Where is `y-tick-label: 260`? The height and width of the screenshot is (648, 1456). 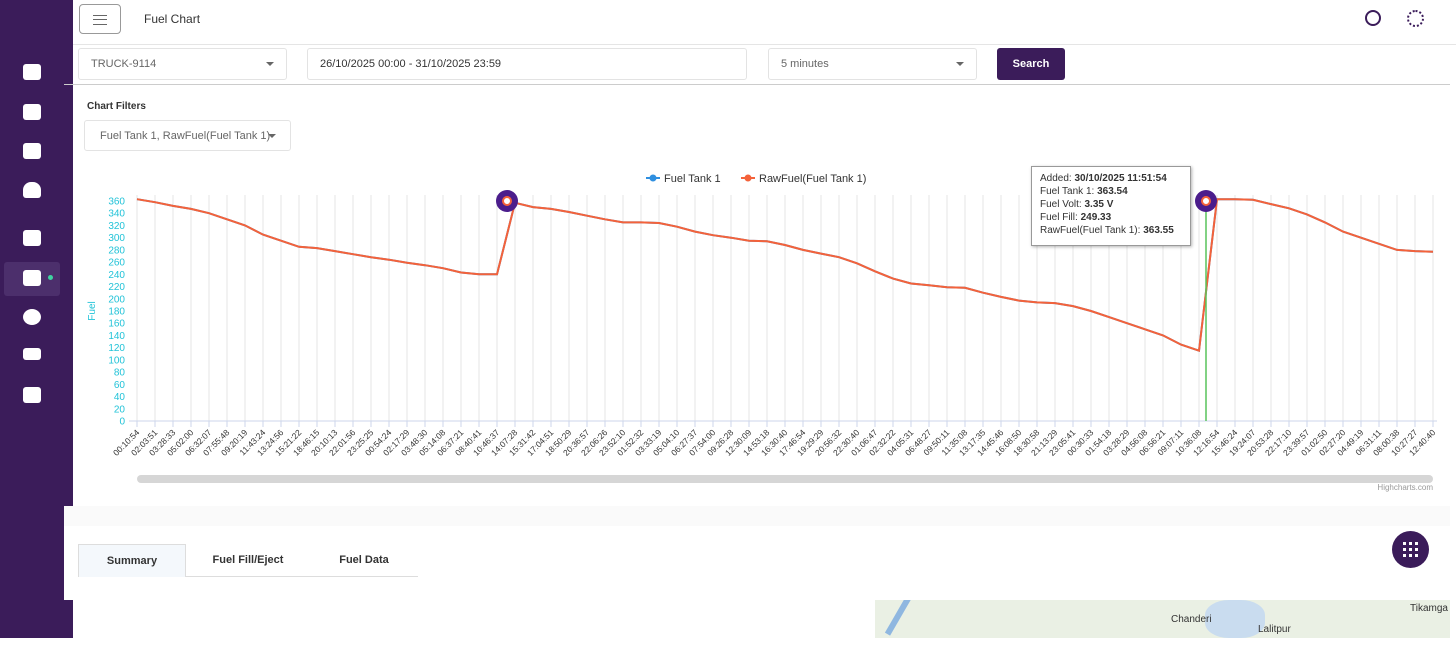
y-tick-label: 260 is located at coordinates (116, 263).